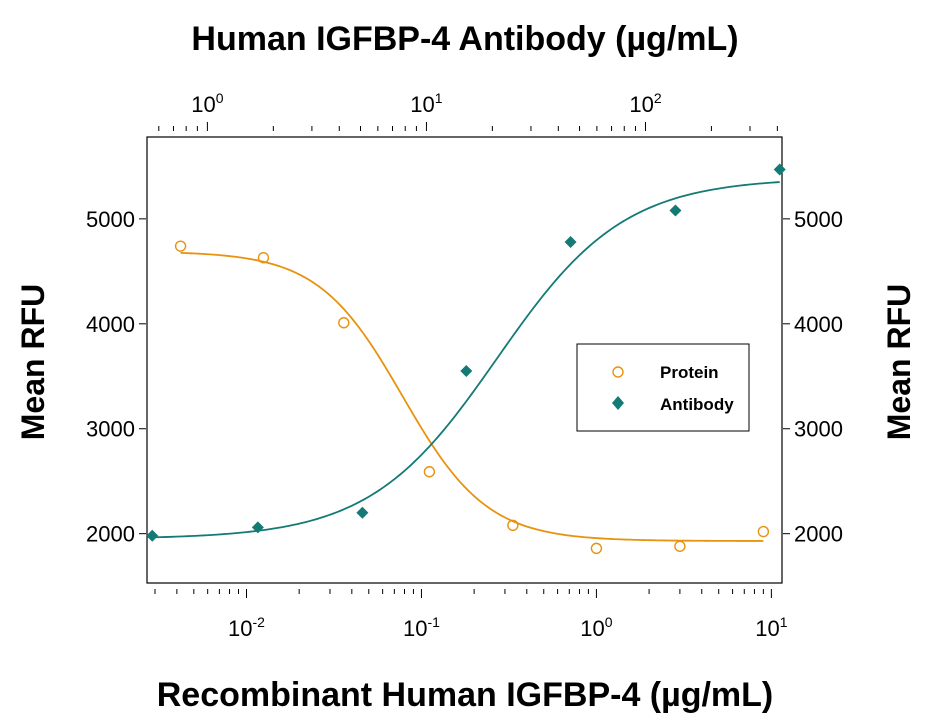 The height and width of the screenshot is (722, 927). What do you see at coordinates (697, 404) in the screenshot?
I see `legend-label-antibody: Antibody` at bounding box center [697, 404].